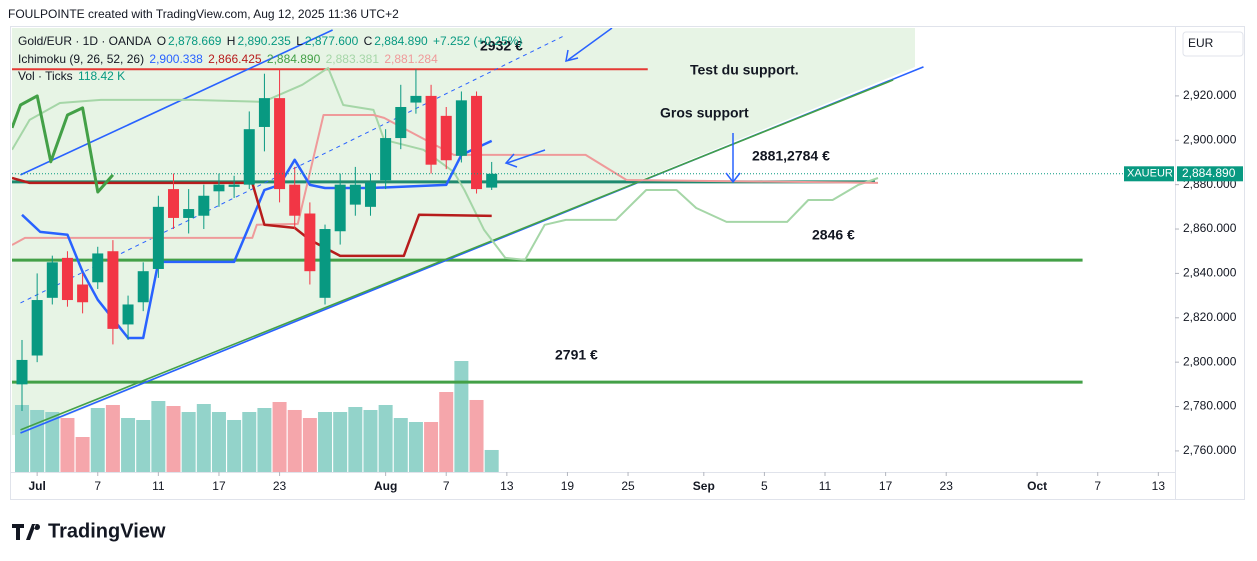 The image size is (1257, 561). I want to click on x-tick-label: 13, so click(1159, 486).